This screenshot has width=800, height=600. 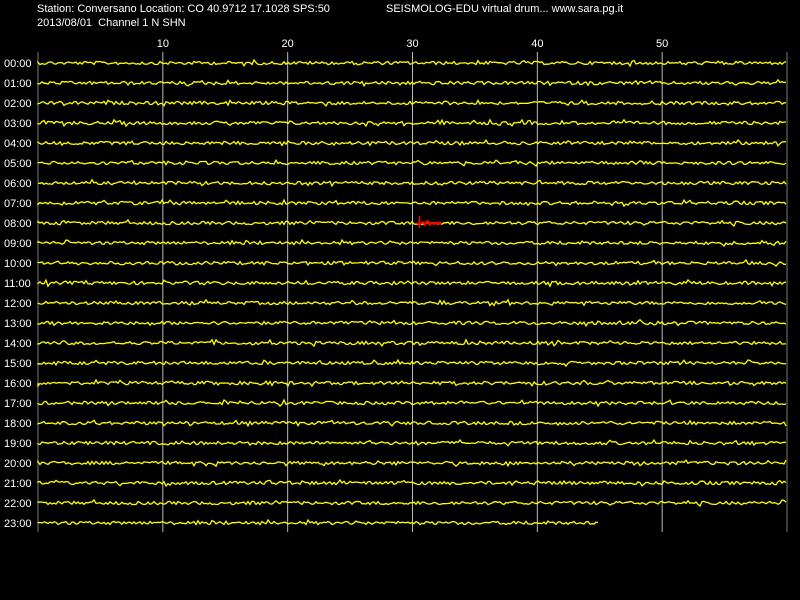 I want to click on row-label: 07:00, so click(x=18, y=204).